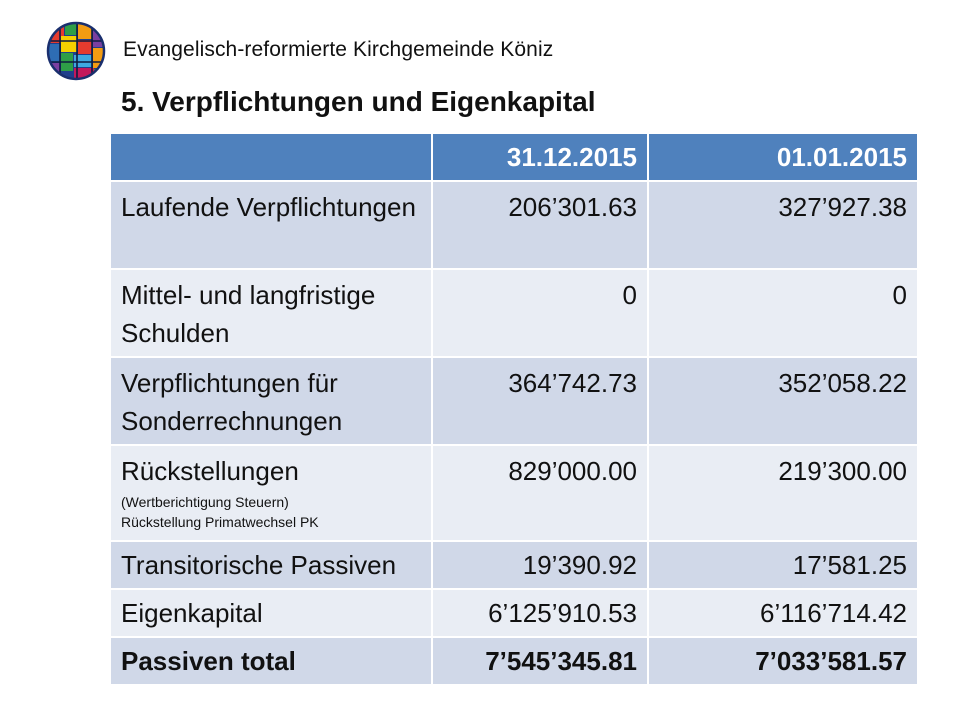 This screenshot has height=720, width=960. I want to click on row-note: Rückstellung Primatwechsel PK, so click(220, 522).